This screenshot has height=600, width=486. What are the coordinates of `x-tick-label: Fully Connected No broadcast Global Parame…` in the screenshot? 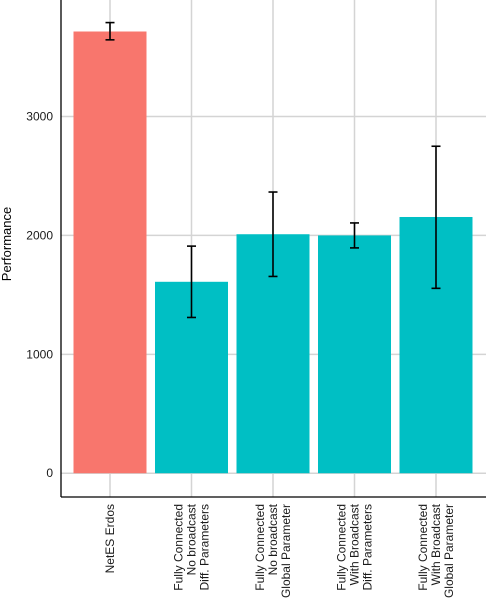 It's located at (273, 550).